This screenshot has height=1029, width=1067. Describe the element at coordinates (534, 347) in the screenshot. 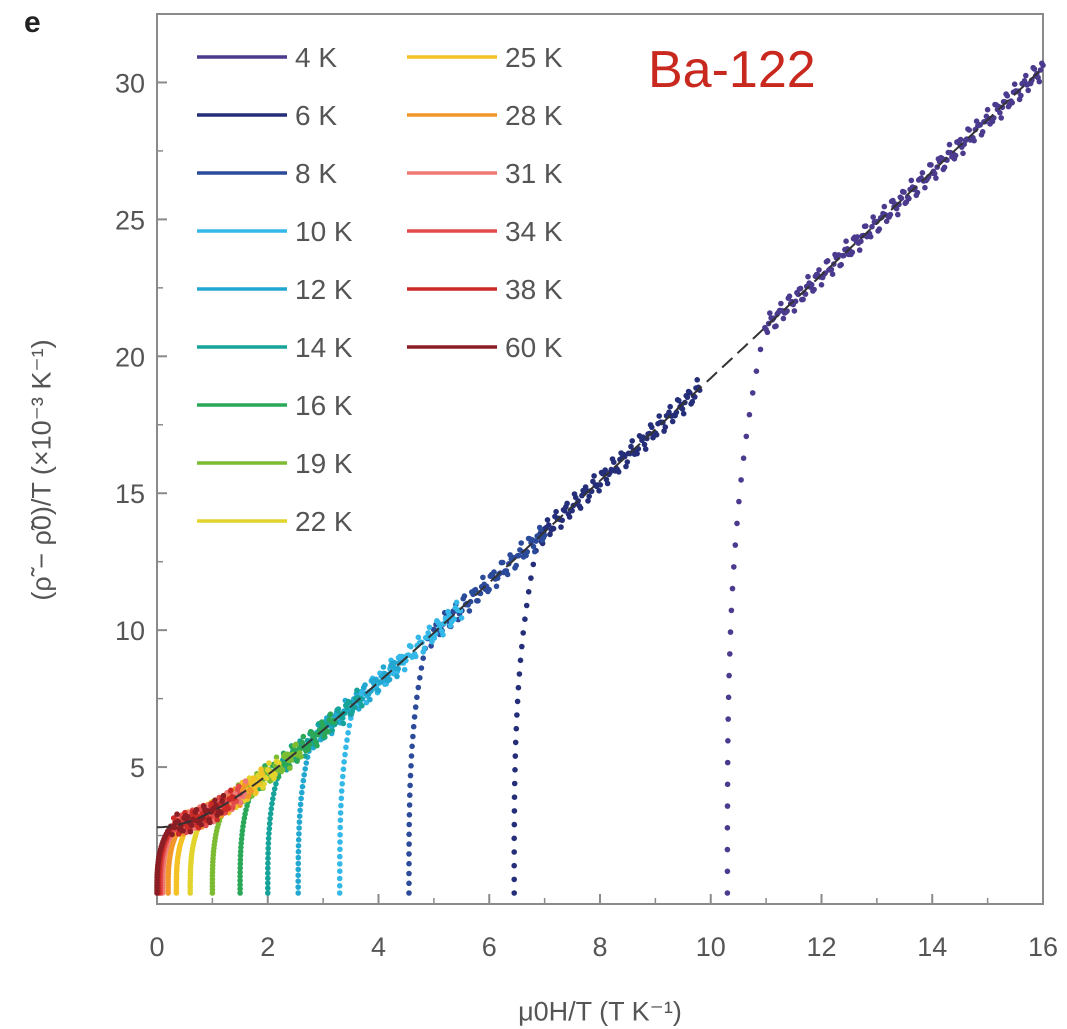

I see `legend-label: 60 K` at that location.